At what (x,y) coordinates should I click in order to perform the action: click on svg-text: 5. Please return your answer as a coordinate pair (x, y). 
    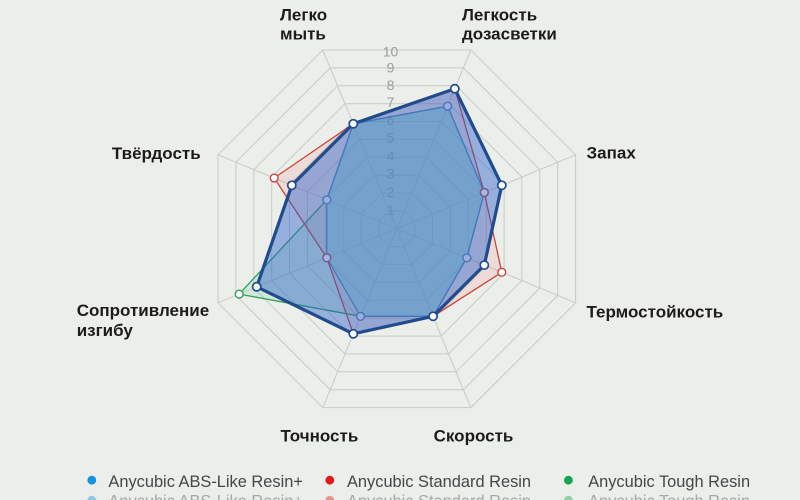
    Looking at the image, I should click on (391, 138).